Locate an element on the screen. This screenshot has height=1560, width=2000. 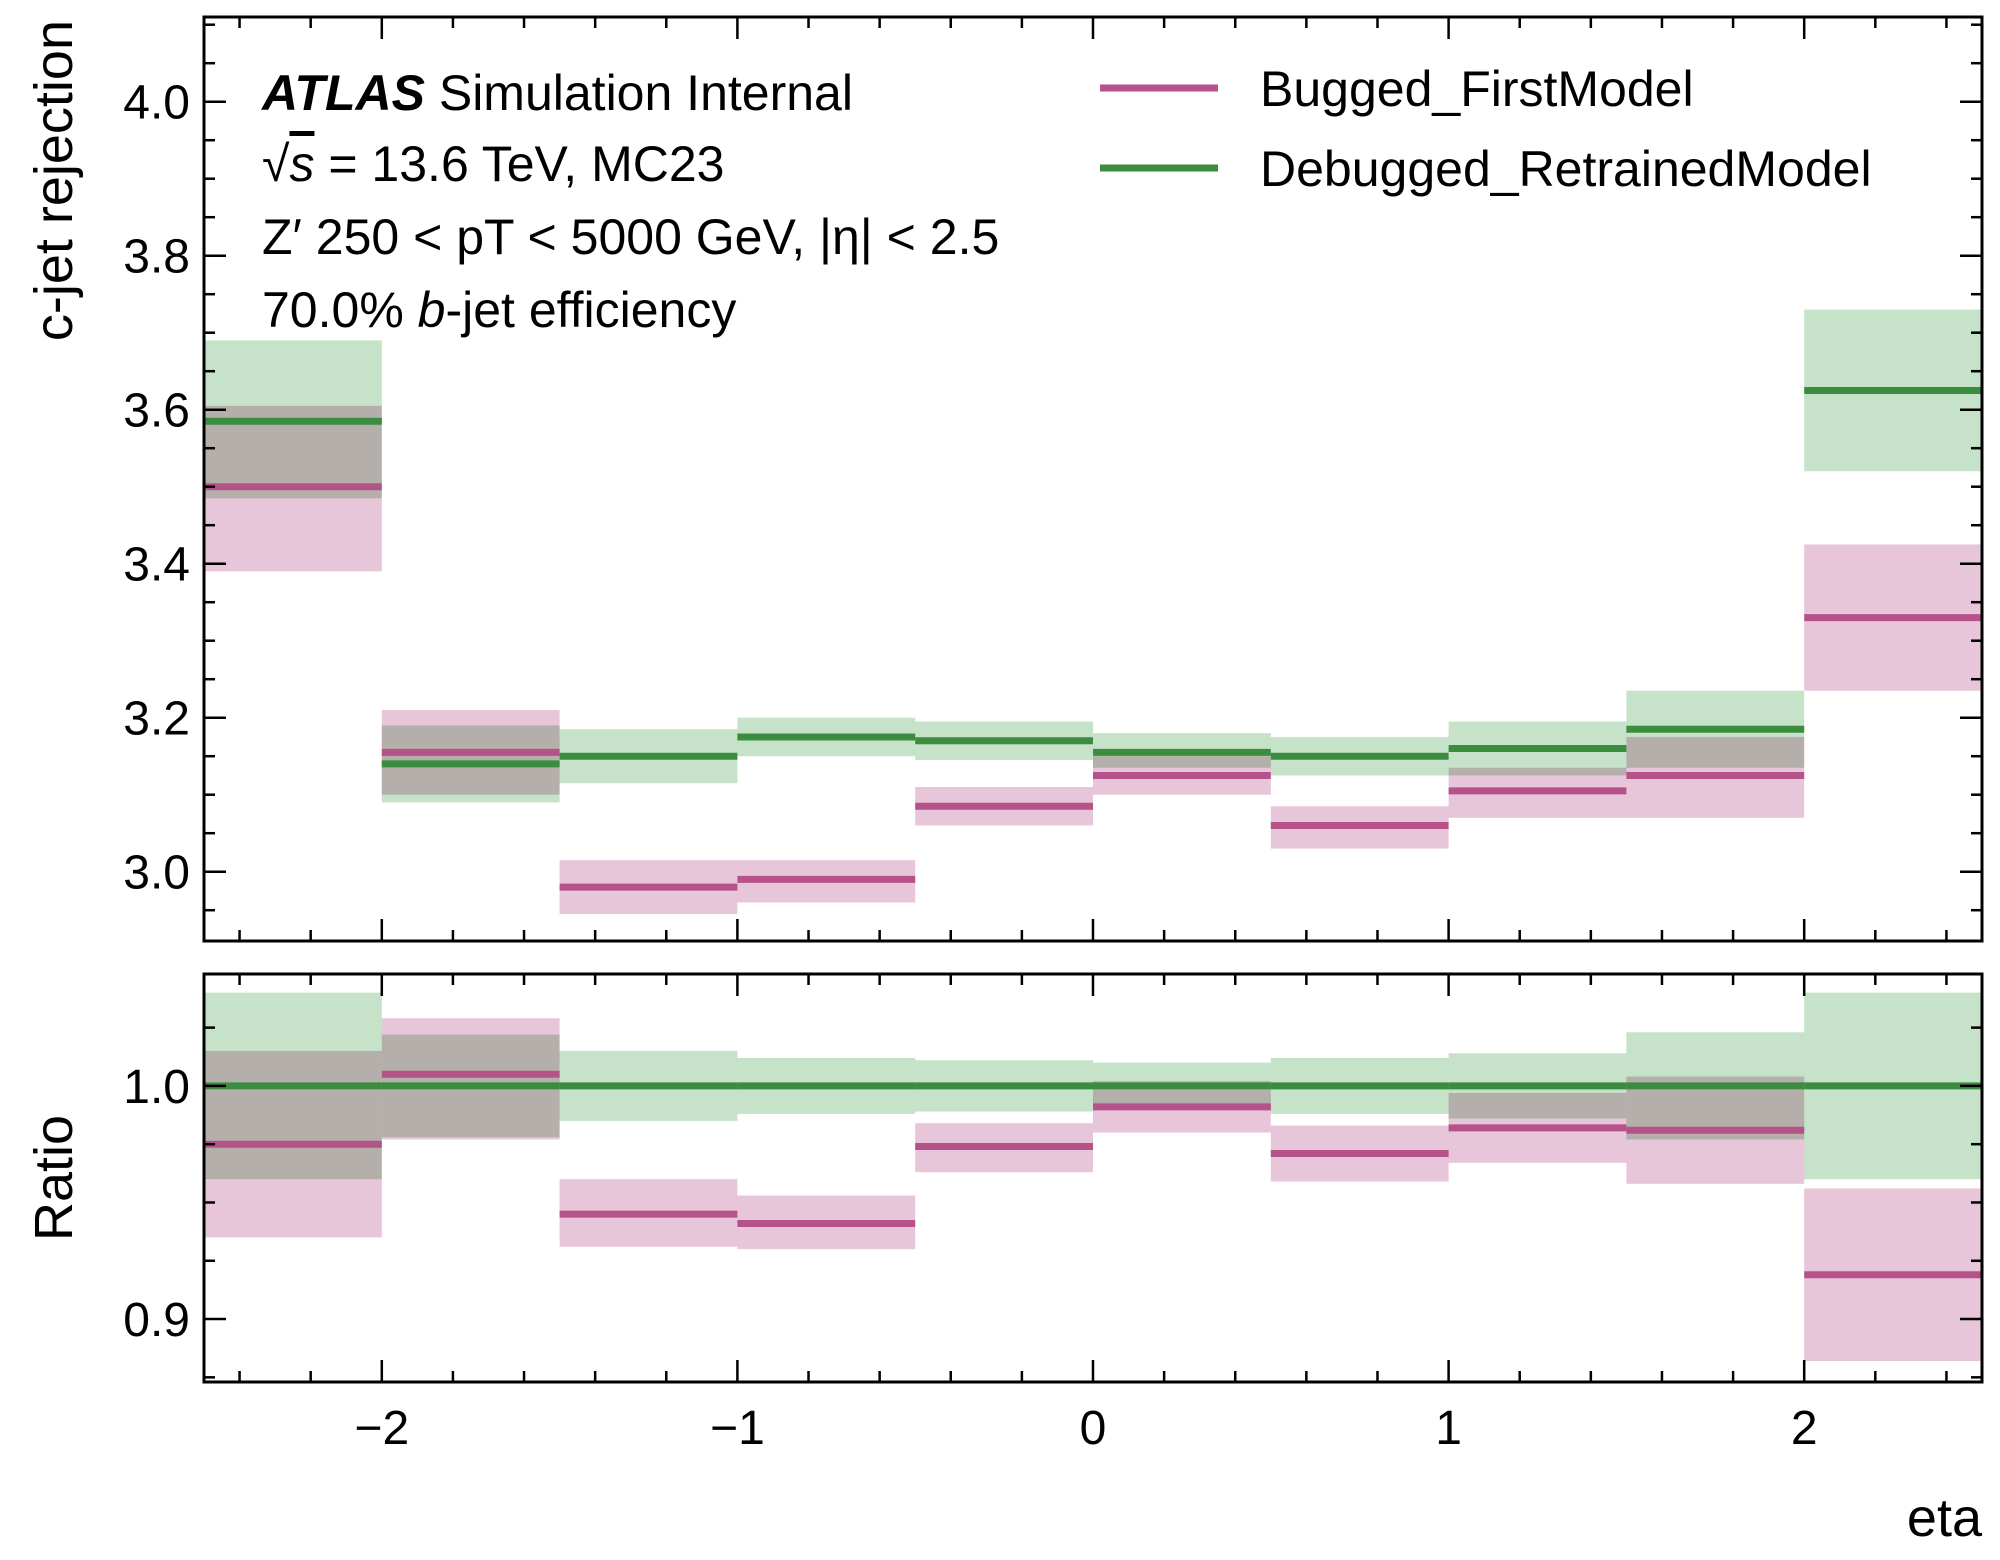
ratio-panel-series-lines is located at coordinates (1093, 1174).